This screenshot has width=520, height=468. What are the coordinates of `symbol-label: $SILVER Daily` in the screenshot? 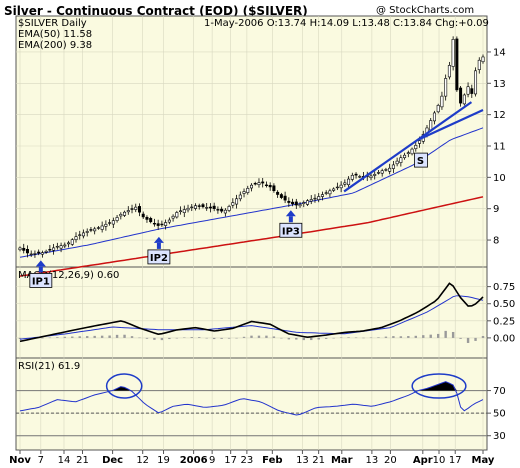 It's located at (52, 23).